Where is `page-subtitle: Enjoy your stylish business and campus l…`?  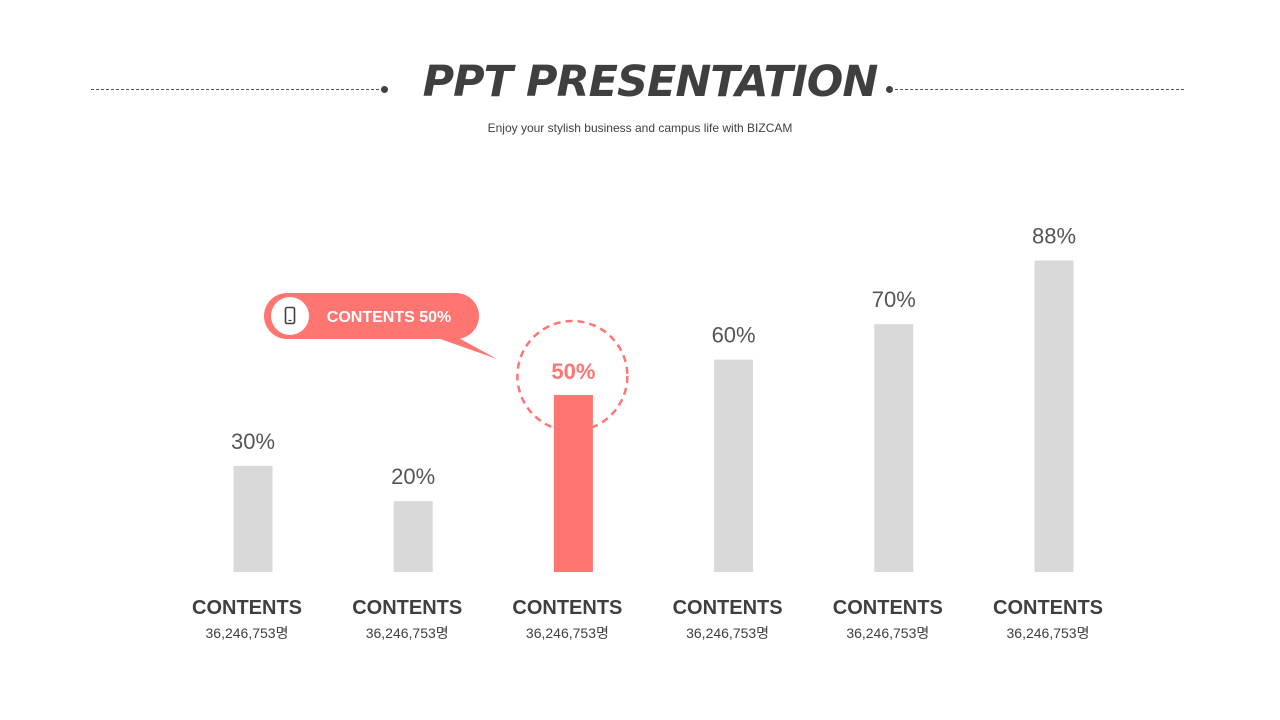 page-subtitle: Enjoy your stylish business and campus l… is located at coordinates (640, 128).